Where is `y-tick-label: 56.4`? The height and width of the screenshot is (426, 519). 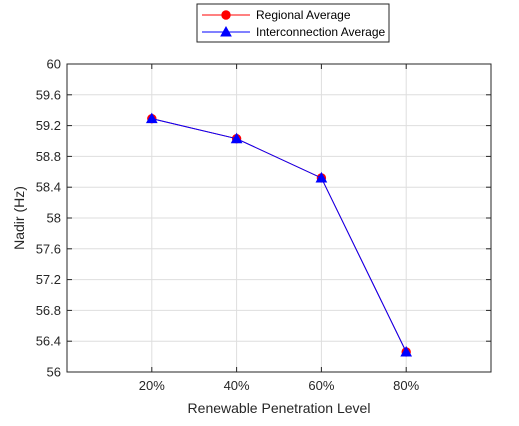
y-tick-label: 56.4 is located at coordinates (48, 341).